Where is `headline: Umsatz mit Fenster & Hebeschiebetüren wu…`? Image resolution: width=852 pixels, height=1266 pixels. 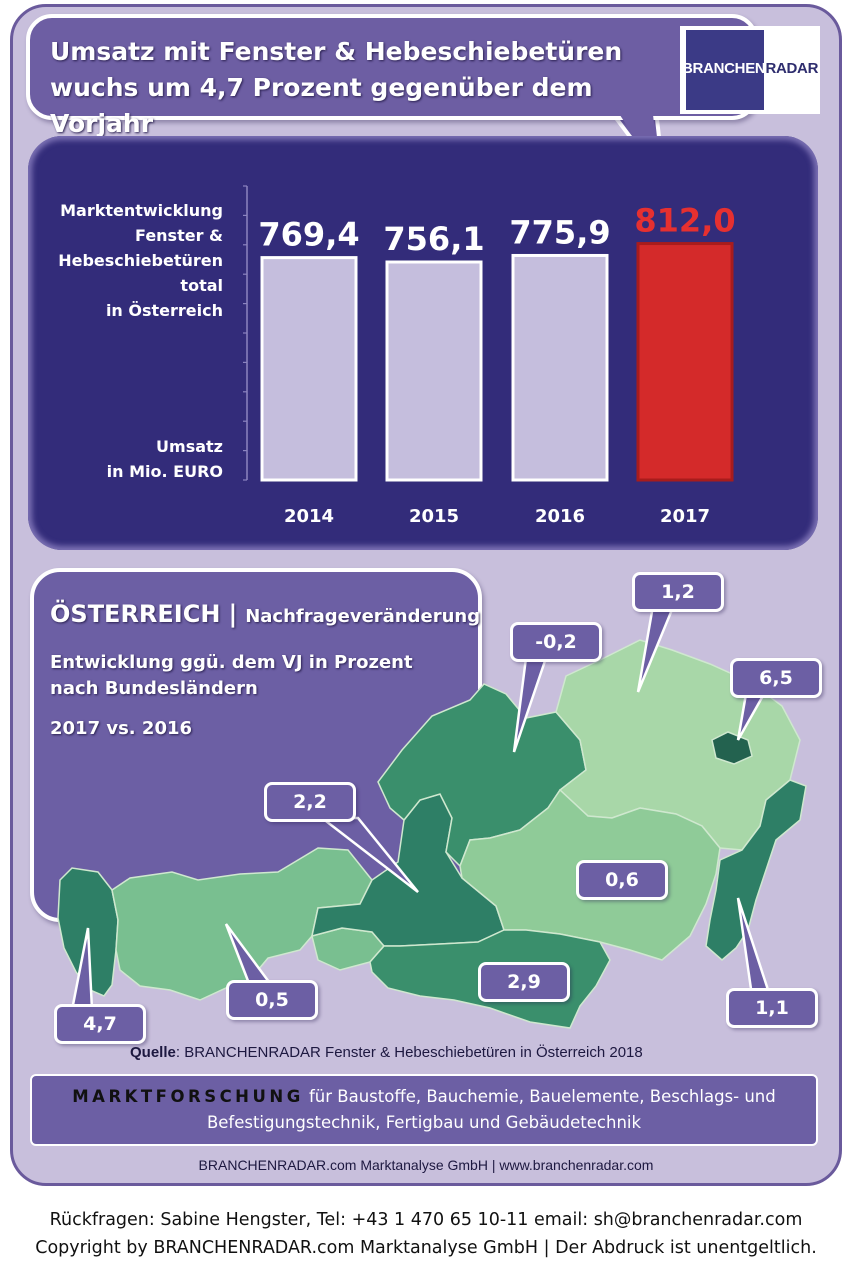
headline: Umsatz mit Fenster & Hebeschiebetüren wu… is located at coordinates (350, 88).